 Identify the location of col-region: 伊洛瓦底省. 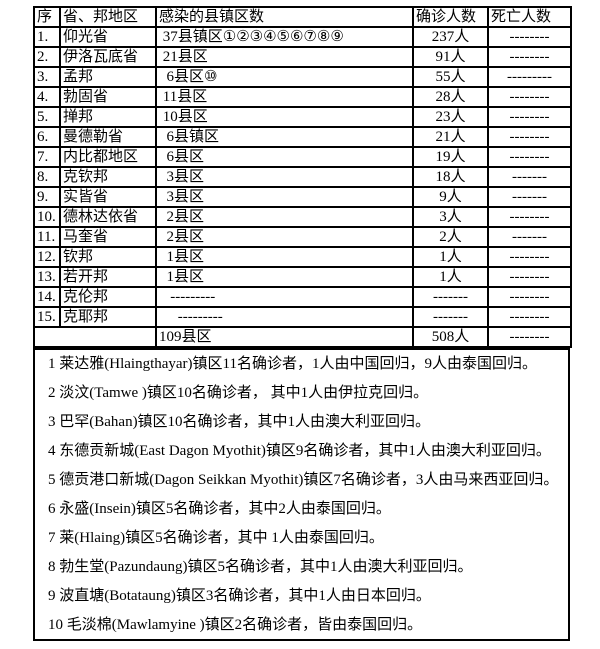
(108, 57).